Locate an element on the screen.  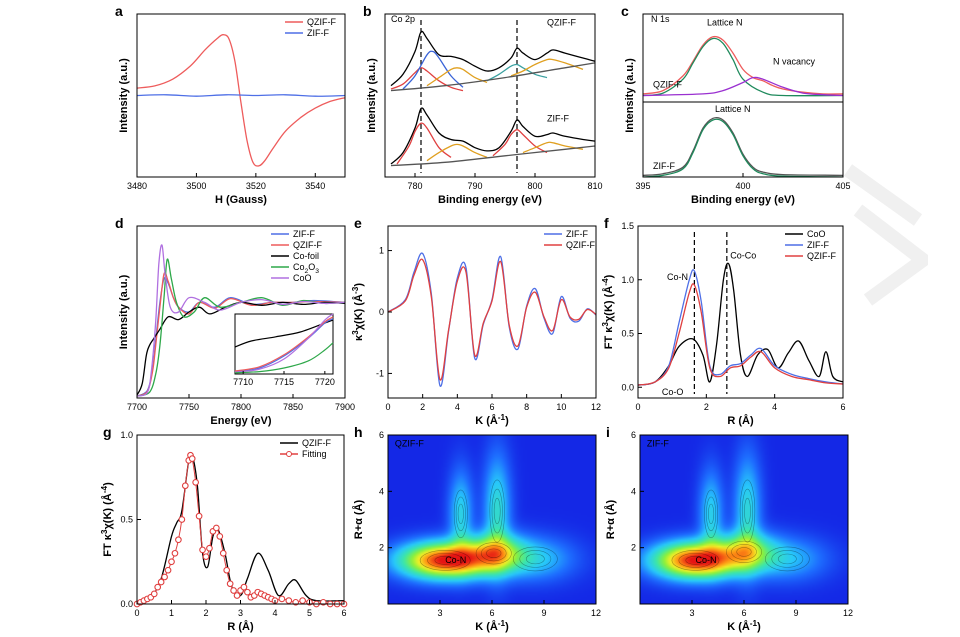
series-b-5-line is located at coordinates (547, 67).